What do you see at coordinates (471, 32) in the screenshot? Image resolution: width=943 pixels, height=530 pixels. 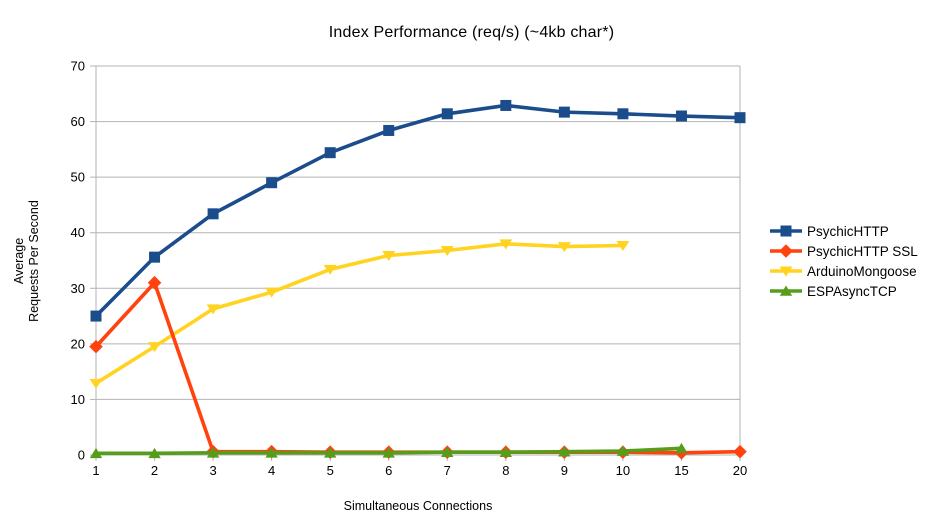 I see `chart-title: Index Performance (req/s) (~4kb char*)` at bounding box center [471, 32].